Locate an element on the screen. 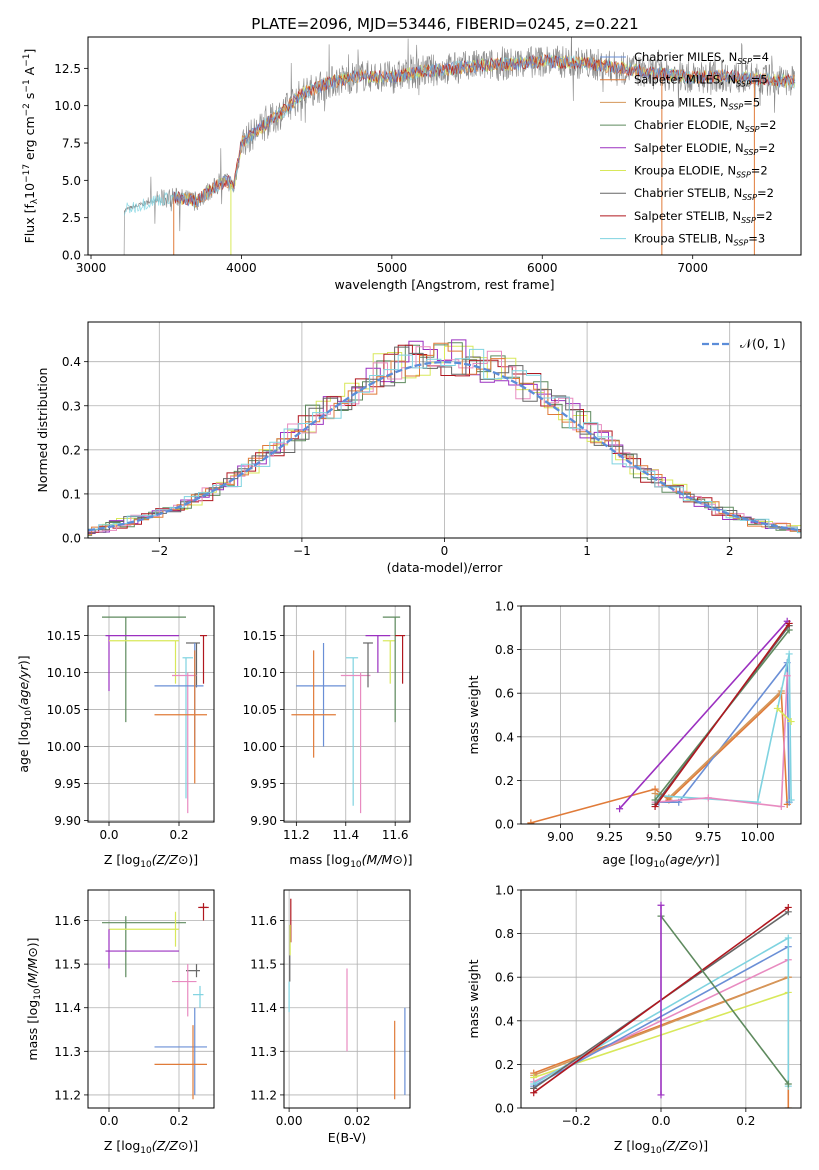 This screenshot has height=1170, width=819. label-tail: )] is located at coordinates (715, 859).